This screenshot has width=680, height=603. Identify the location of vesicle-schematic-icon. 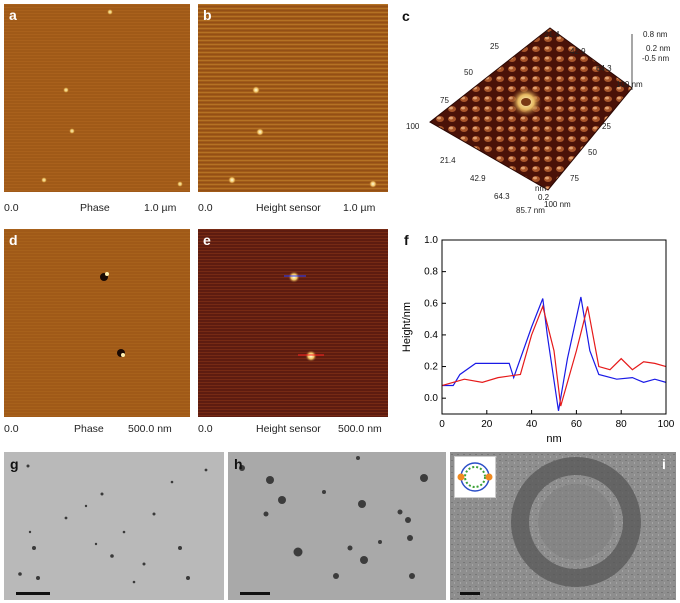
(475, 477).